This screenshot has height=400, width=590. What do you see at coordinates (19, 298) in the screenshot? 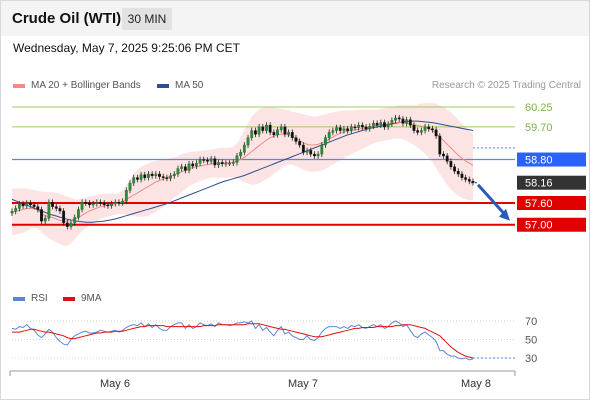
I see `rsi-swatch` at bounding box center [19, 298].